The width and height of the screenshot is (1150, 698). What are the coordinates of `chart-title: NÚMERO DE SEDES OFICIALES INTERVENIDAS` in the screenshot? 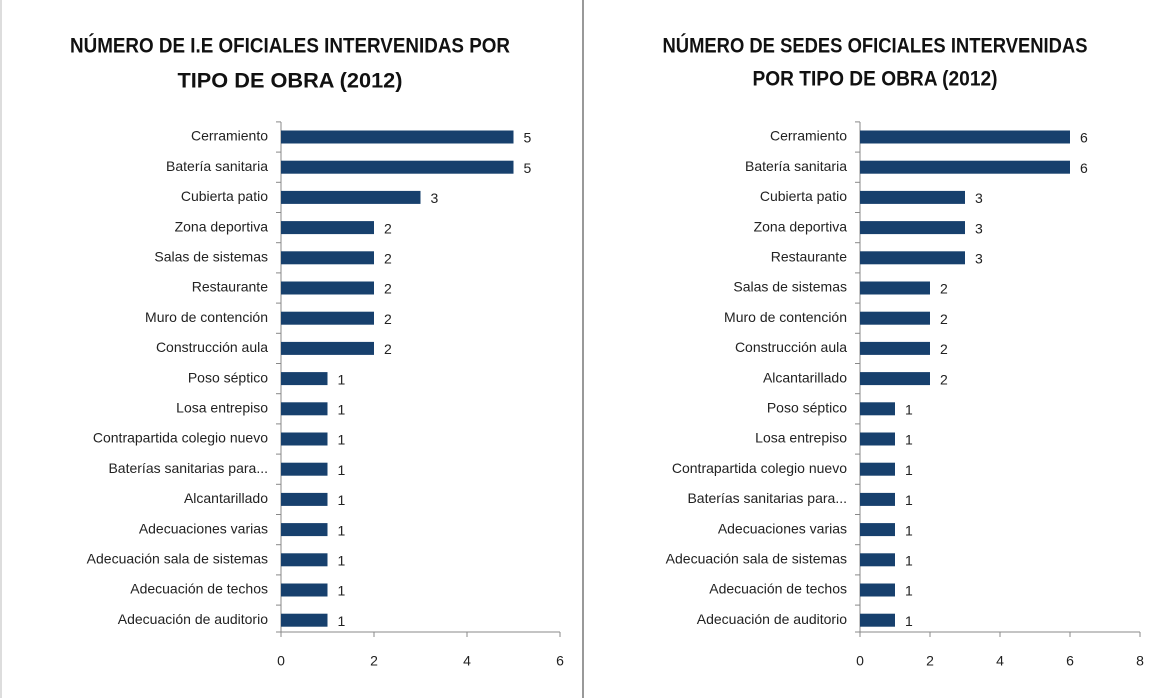 It's located at (875, 46).